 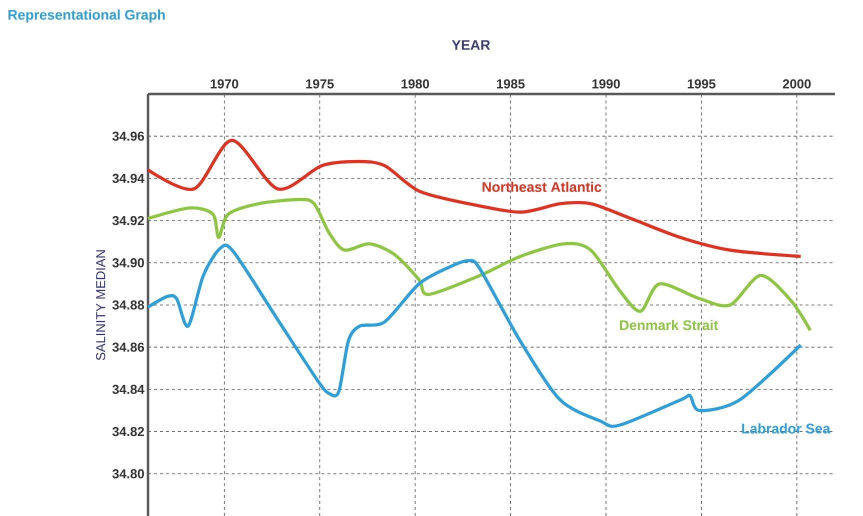 What do you see at coordinates (128, 431) in the screenshot?
I see `y-tick-label: 34.82` at bounding box center [128, 431].